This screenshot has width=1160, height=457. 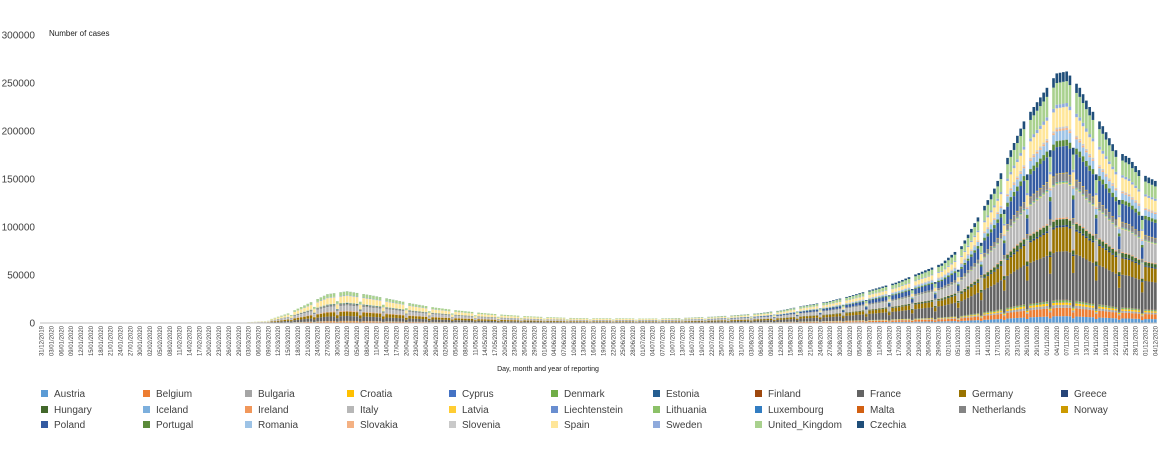 I want to click on y-tick-label: 50000, so click(x=21, y=276).